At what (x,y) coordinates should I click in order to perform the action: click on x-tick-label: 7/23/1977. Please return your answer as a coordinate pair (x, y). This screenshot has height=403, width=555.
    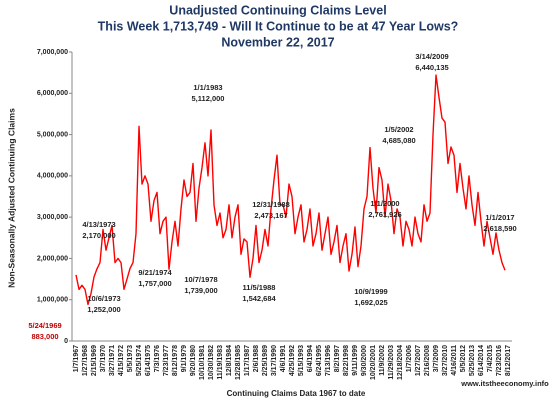
    Looking at the image, I should click on (166, 360).